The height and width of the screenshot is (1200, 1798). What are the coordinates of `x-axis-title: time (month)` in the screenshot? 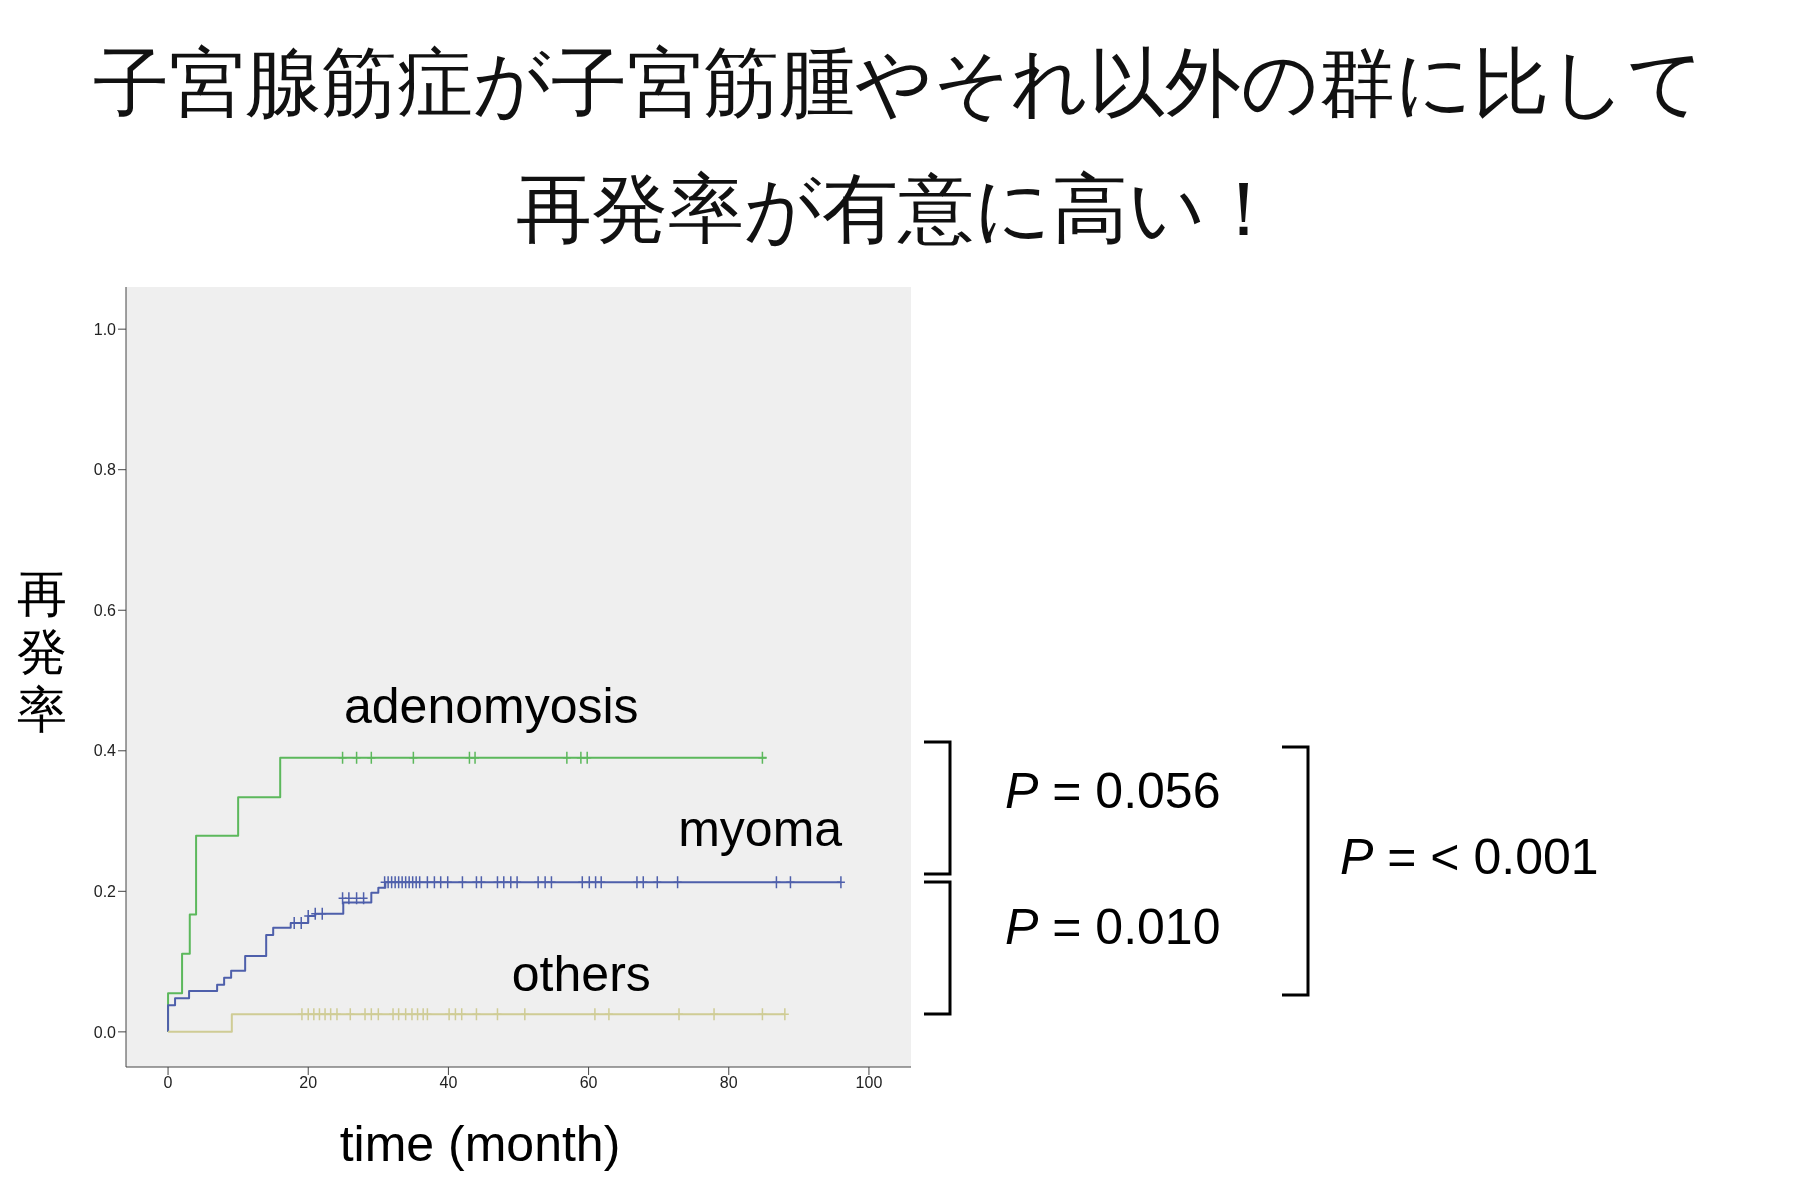 It's located at (480, 1144).